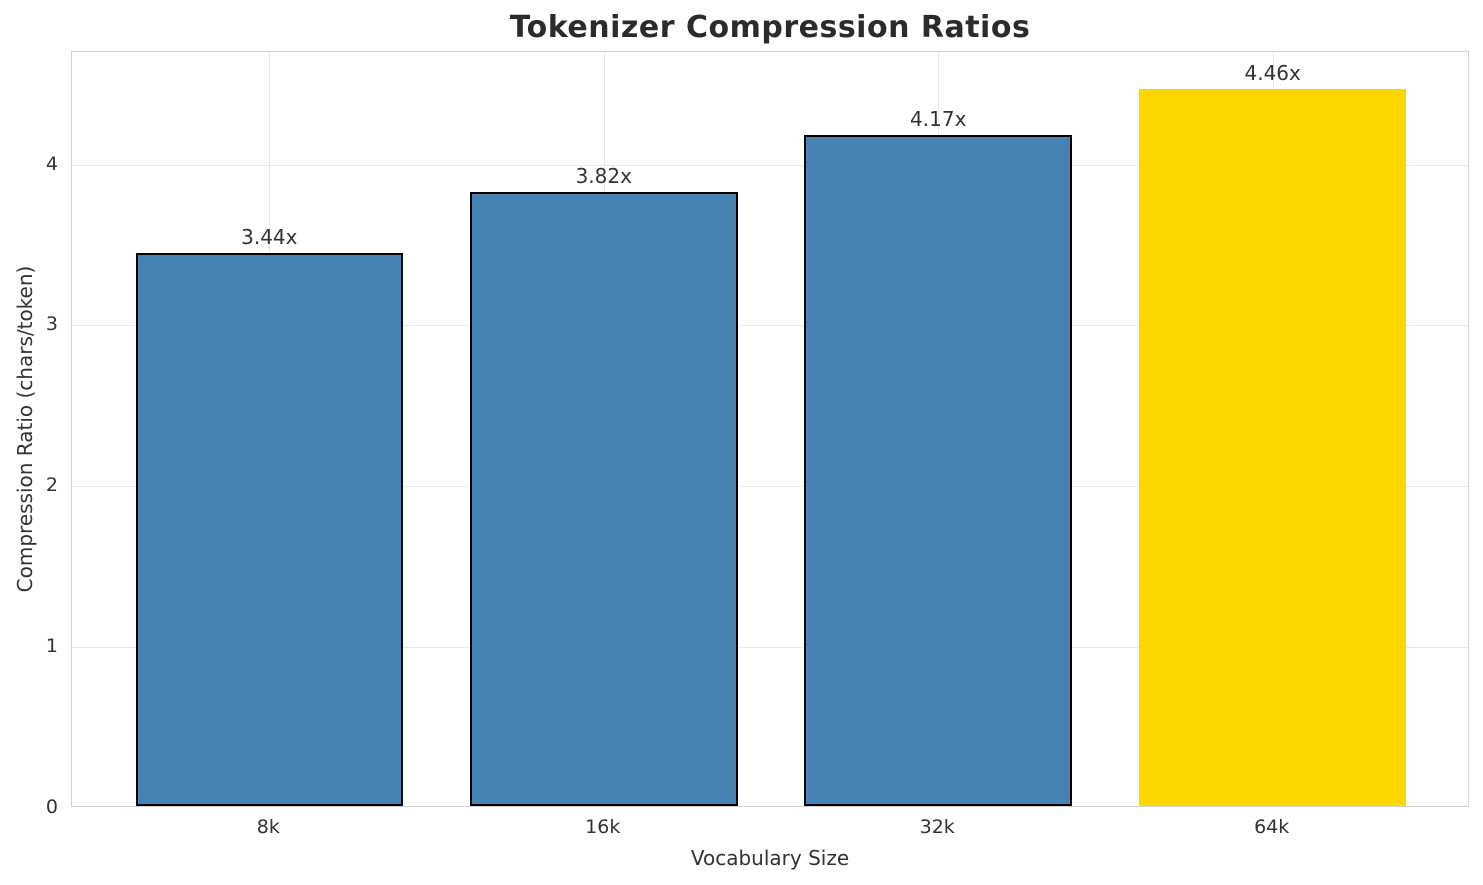 This screenshot has width=1483, height=885. Describe the element at coordinates (51, 324) in the screenshot. I see `y-tick-label: 3` at that location.